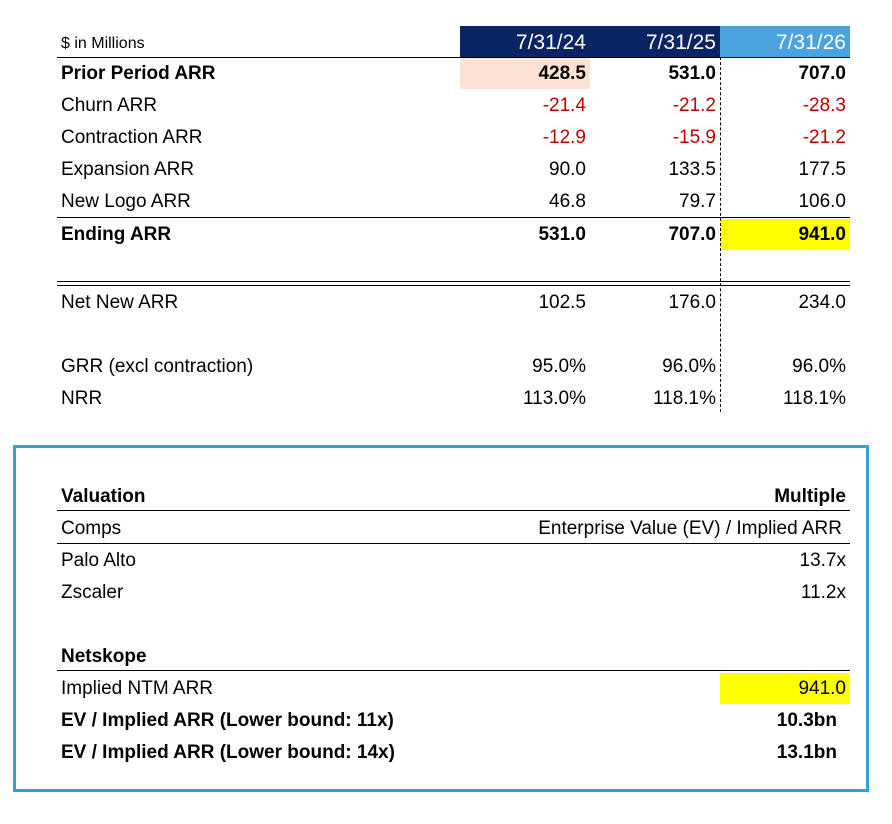 The width and height of the screenshot is (892, 824). What do you see at coordinates (453, 510) in the screenshot?
I see `valuation-heading-underline` at bounding box center [453, 510].